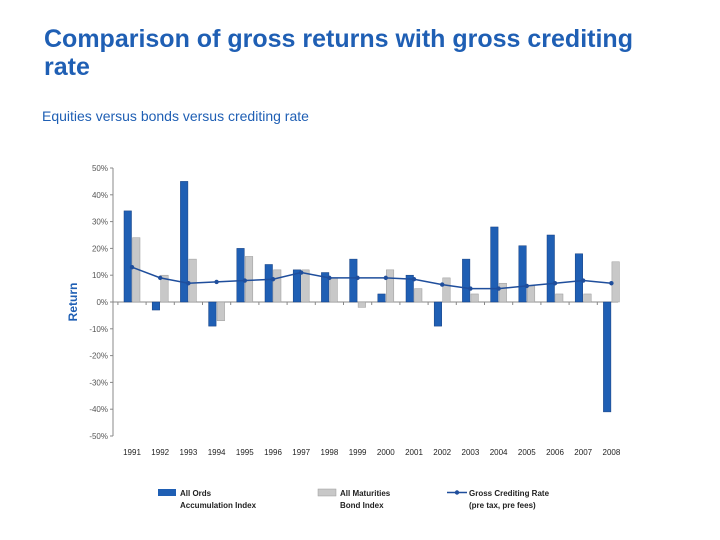  Describe the element at coordinates (474, 298) in the screenshot. I see `bar-bonds-2003` at that location.